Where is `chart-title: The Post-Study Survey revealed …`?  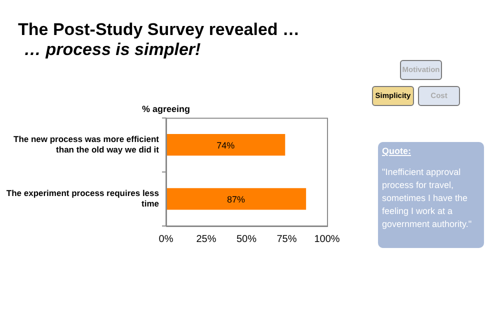 chart-title: The Post-Study Survey revealed … is located at coordinates (159, 30).